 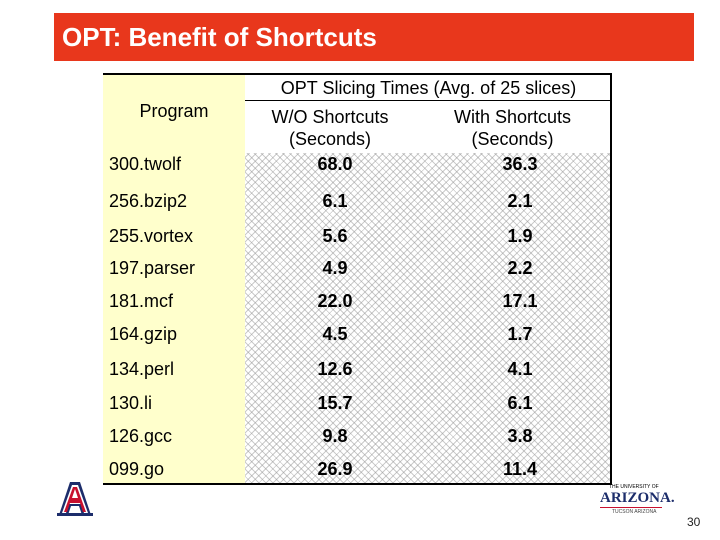 What do you see at coordinates (141, 301) in the screenshot?
I see `row-program: 181.mcf` at bounding box center [141, 301].